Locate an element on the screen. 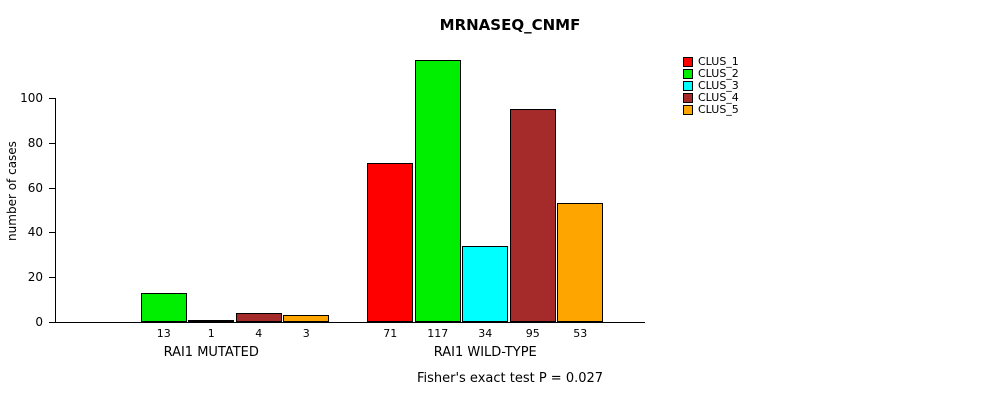 The image size is (990, 400). chart-title: MRNASEQ_CNMF is located at coordinates (510, 25).